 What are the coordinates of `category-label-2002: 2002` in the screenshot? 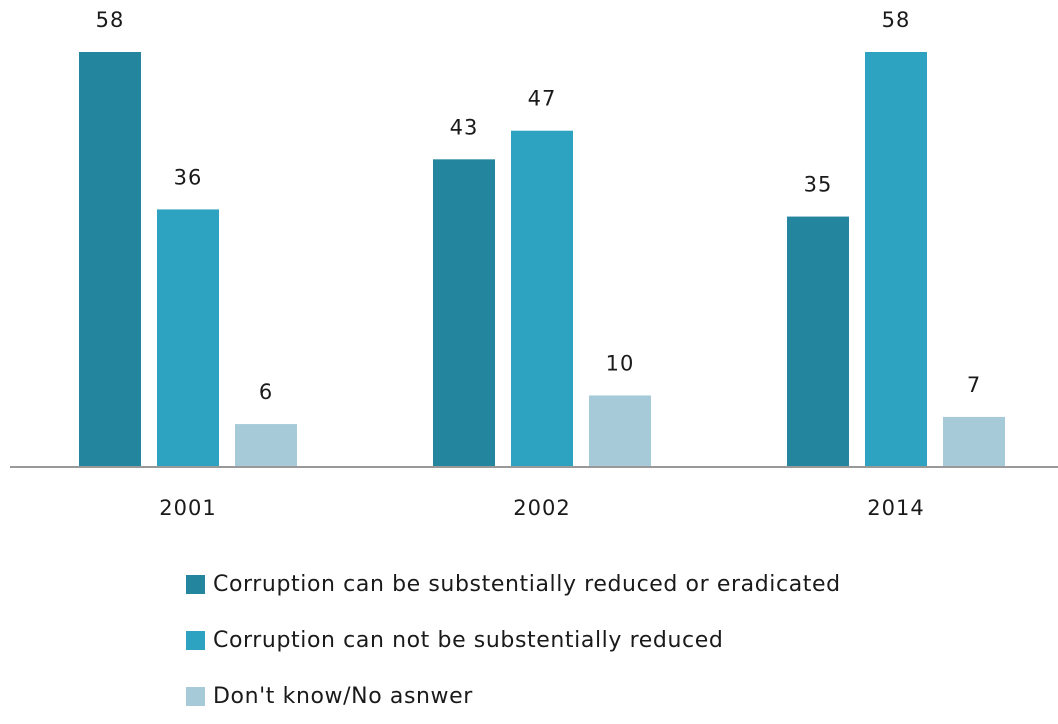 It's located at (541, 508).